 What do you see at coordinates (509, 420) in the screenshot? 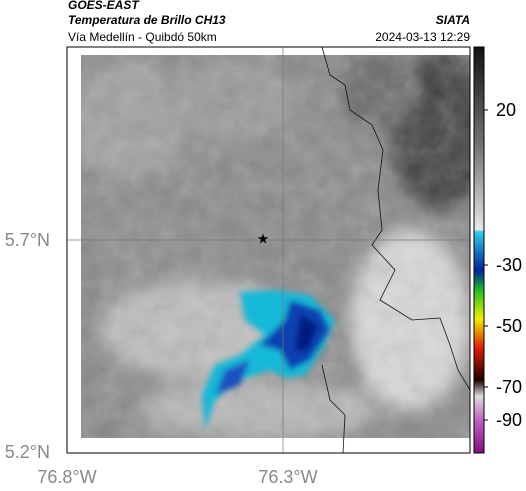
I see `colorbar-label: -90` at bounding box center [509, 420].